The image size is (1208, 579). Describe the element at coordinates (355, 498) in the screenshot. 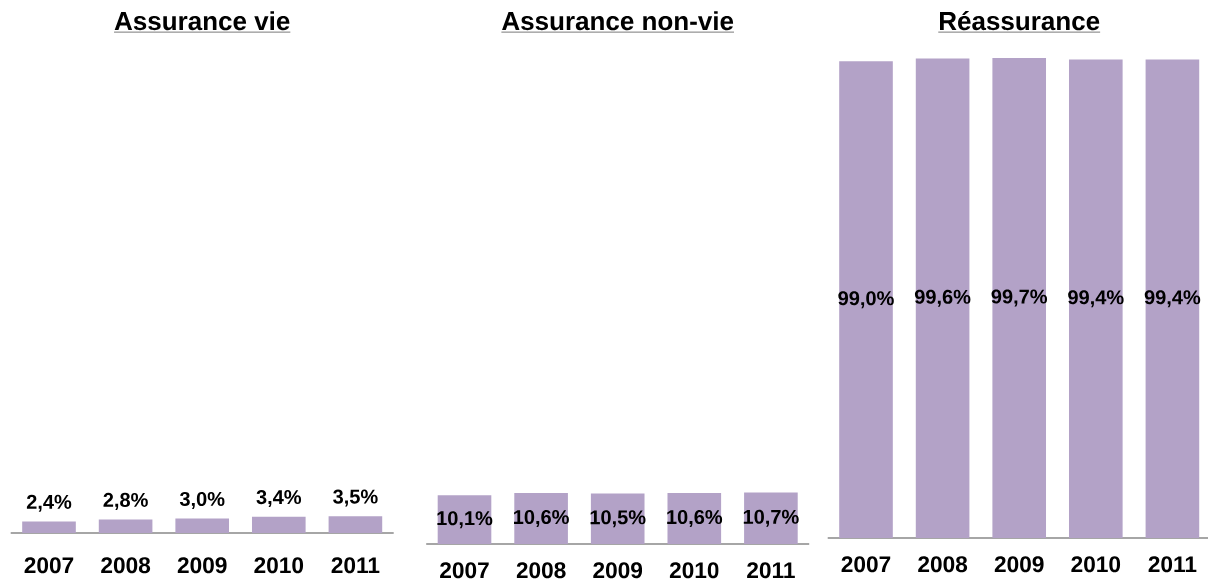

I see `data-label: 3,5%` at that location.